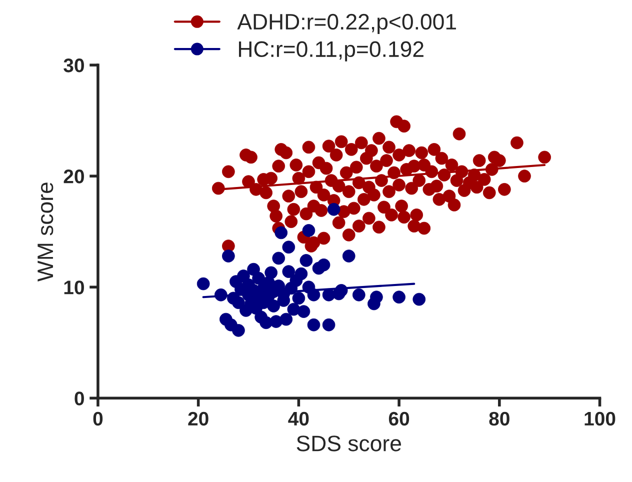 This screenshot has height=482, width=632. I want to click on x-tick-label: 0, so click(98, 419).